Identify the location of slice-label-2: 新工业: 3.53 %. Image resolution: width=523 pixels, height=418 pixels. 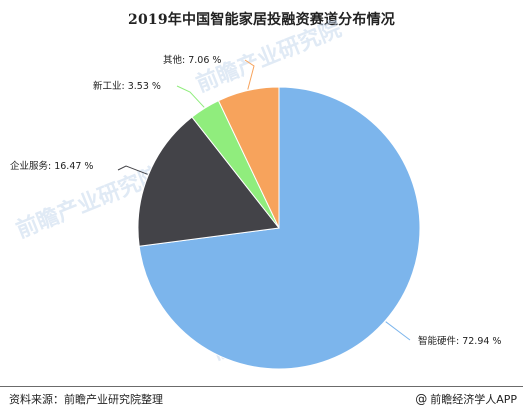
(127, 86).